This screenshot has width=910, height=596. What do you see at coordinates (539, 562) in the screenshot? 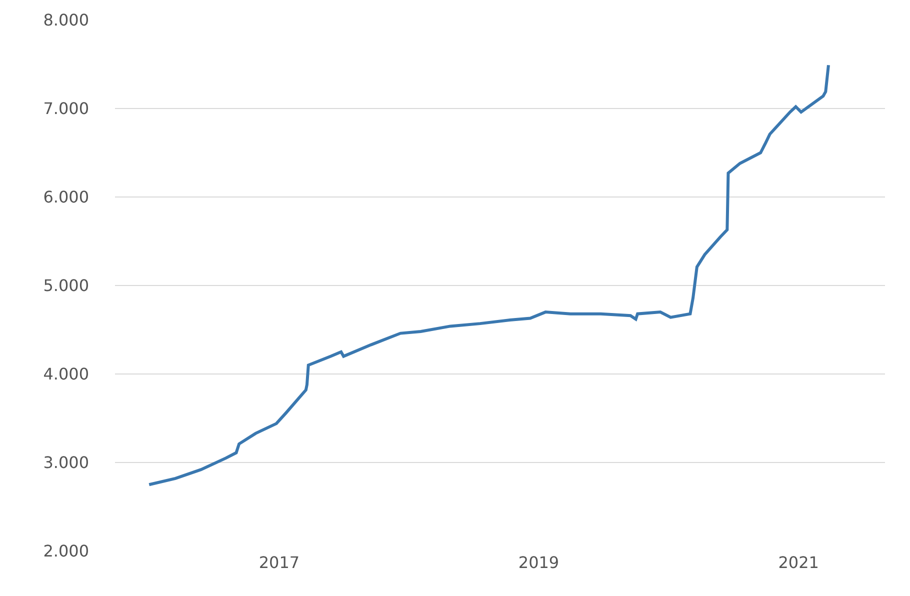
I see `x-tick-label: 2019` at bounding box center [539, 562].